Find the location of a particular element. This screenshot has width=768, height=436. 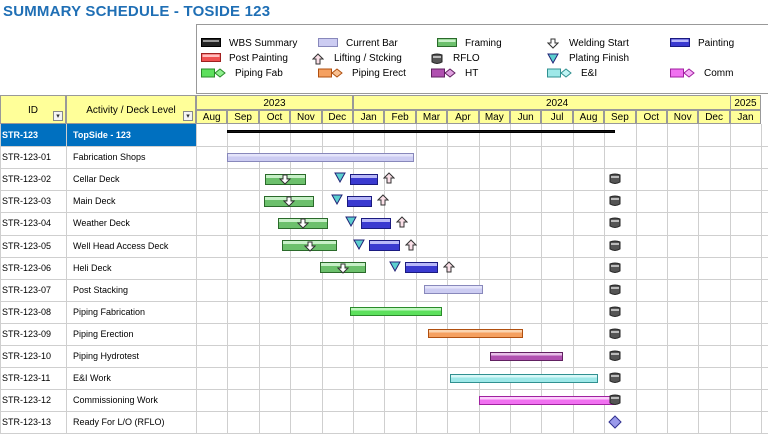

legend-label: Post Painting is located at coordinates (258, 58).